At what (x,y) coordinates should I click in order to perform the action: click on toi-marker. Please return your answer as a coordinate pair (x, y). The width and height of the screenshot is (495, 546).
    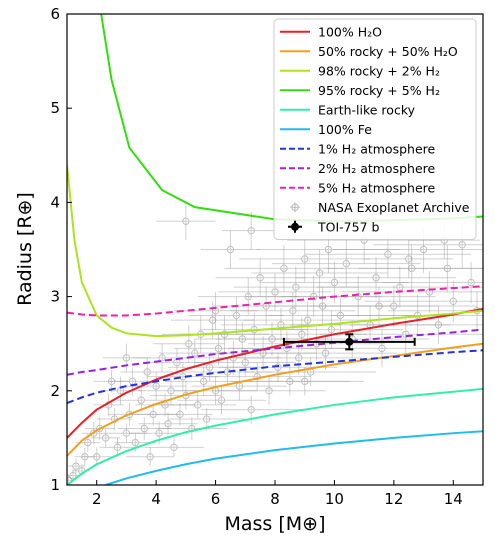
    Looking at the image, I should click on (349, 341).